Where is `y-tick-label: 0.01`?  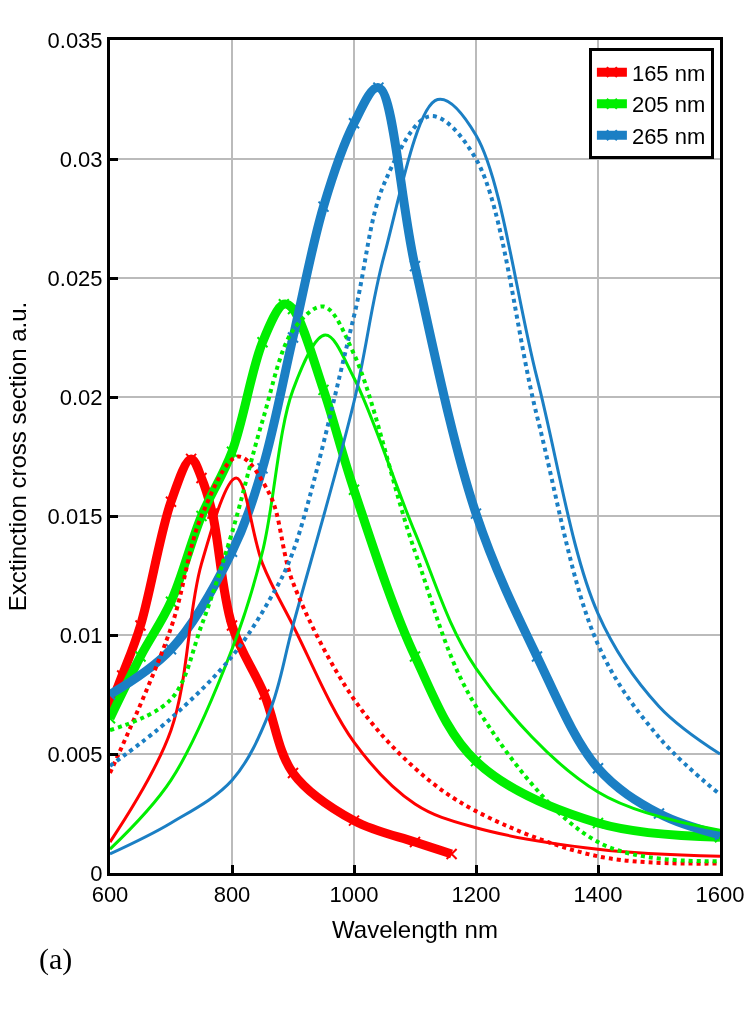
y-tick-label: 0.01 is located at coordinates (81, 635).